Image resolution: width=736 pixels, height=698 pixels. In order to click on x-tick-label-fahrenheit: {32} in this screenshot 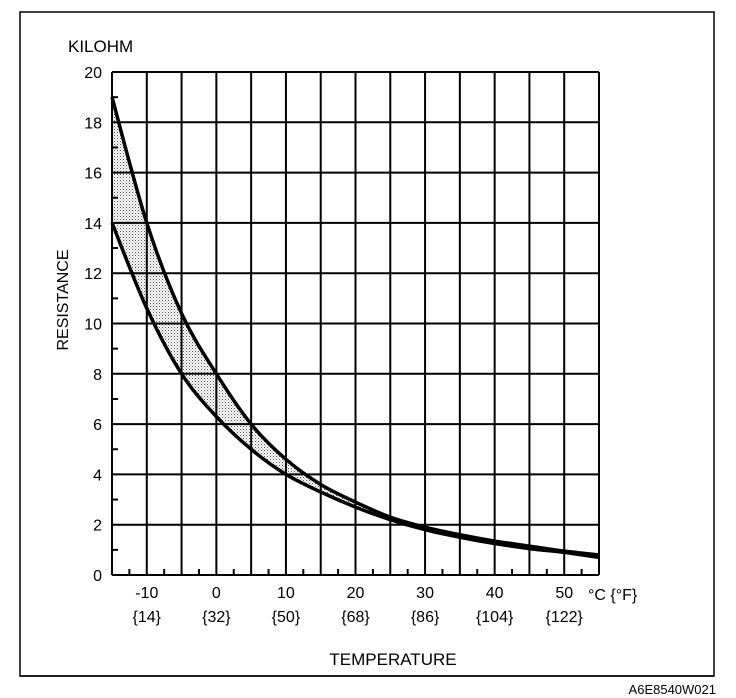, I will do `click(216, 617)`.